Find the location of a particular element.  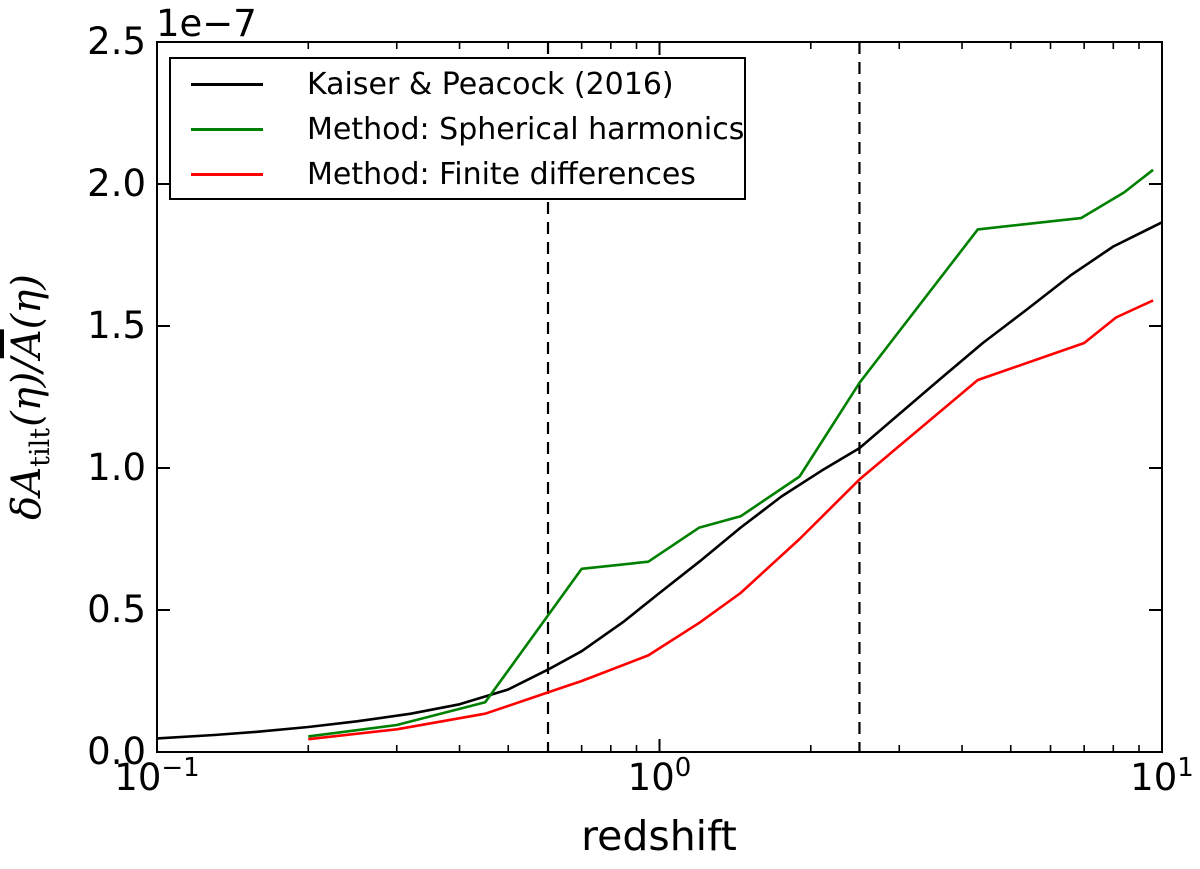

legend-label: Method: Spherical harmonics is located at coordinates (526, 129).